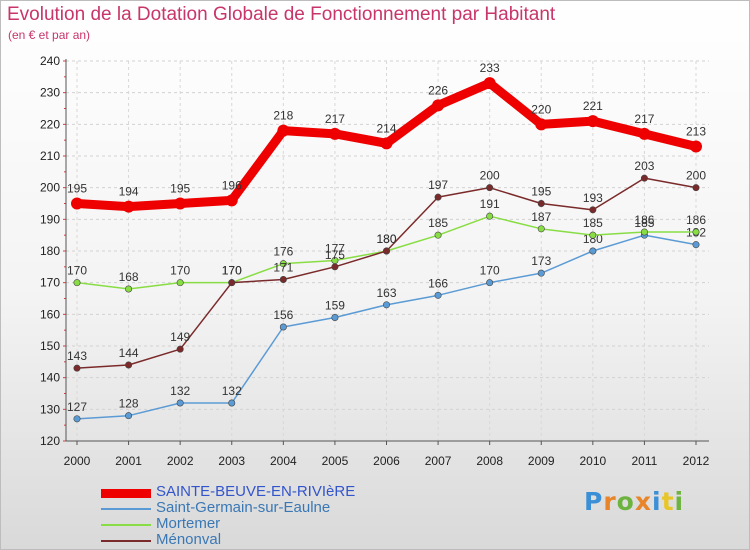 This screenshot has width=750, height=550. I want to click on x-tick-label: 2012, so click(696, 461).